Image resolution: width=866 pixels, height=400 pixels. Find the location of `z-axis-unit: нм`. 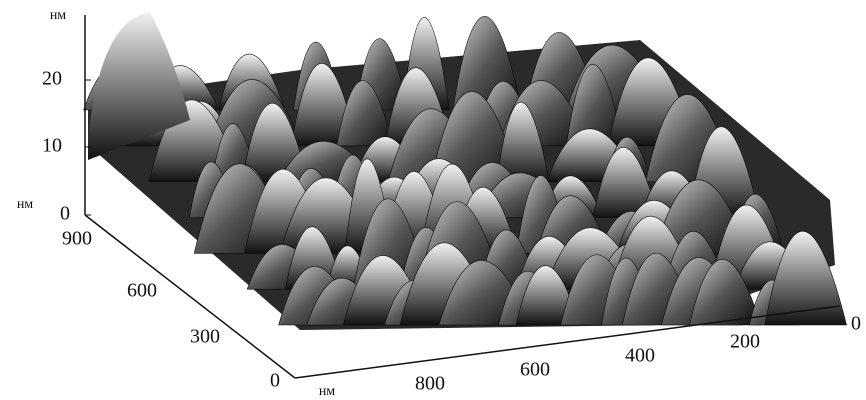

z-axis-unit: нм is located at coordinates (58, 15).